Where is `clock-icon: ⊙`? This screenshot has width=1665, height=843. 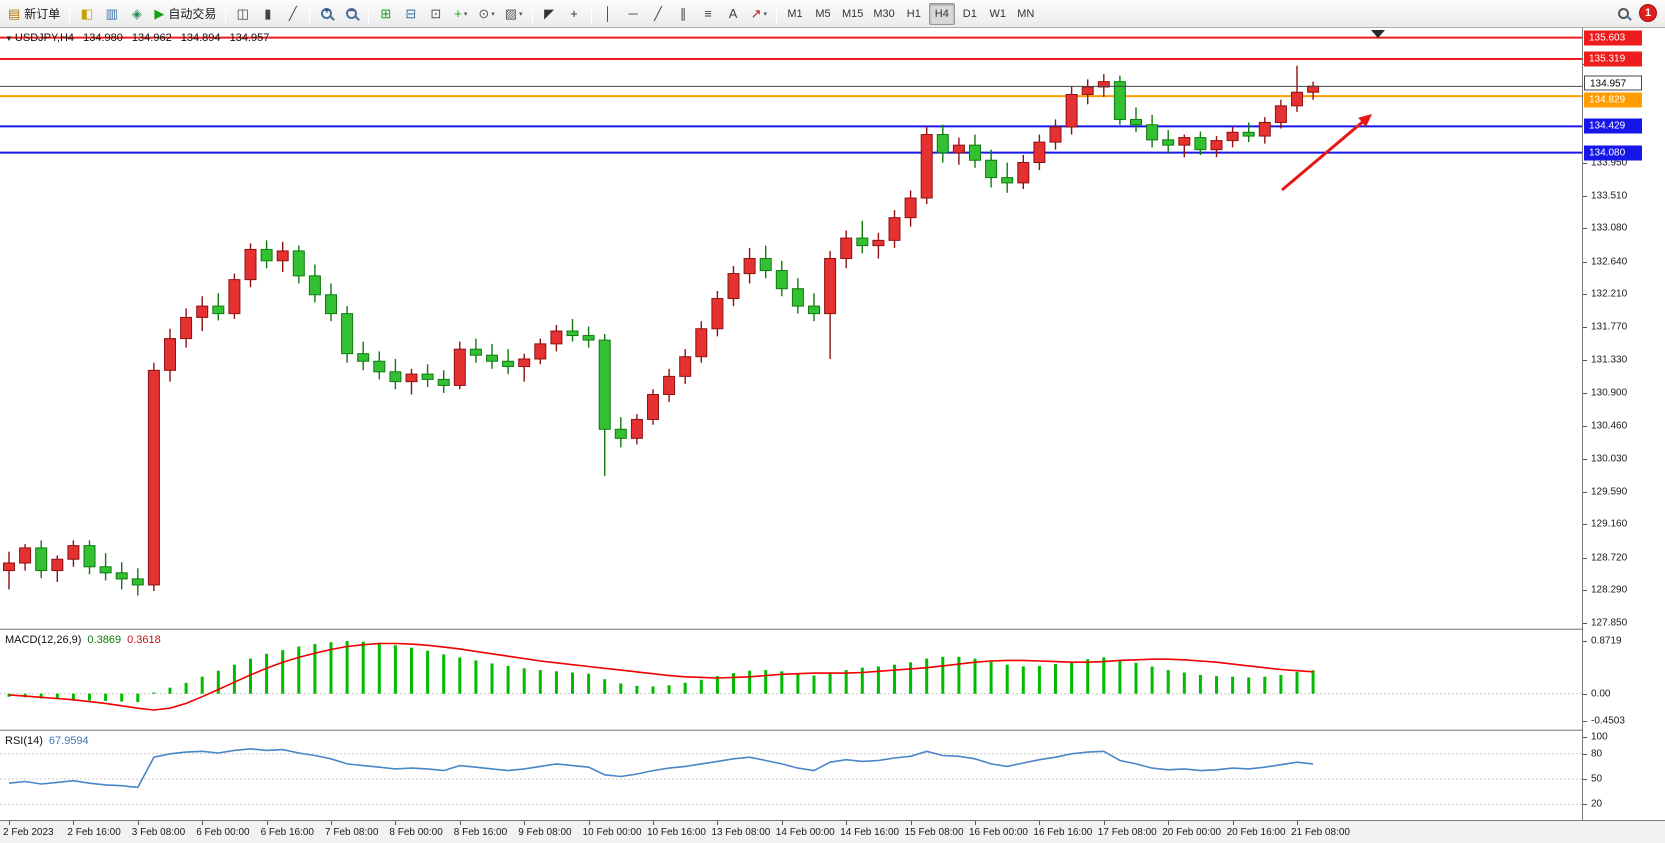 clock-icon: ⊙ is located at coordinates (484, 13).